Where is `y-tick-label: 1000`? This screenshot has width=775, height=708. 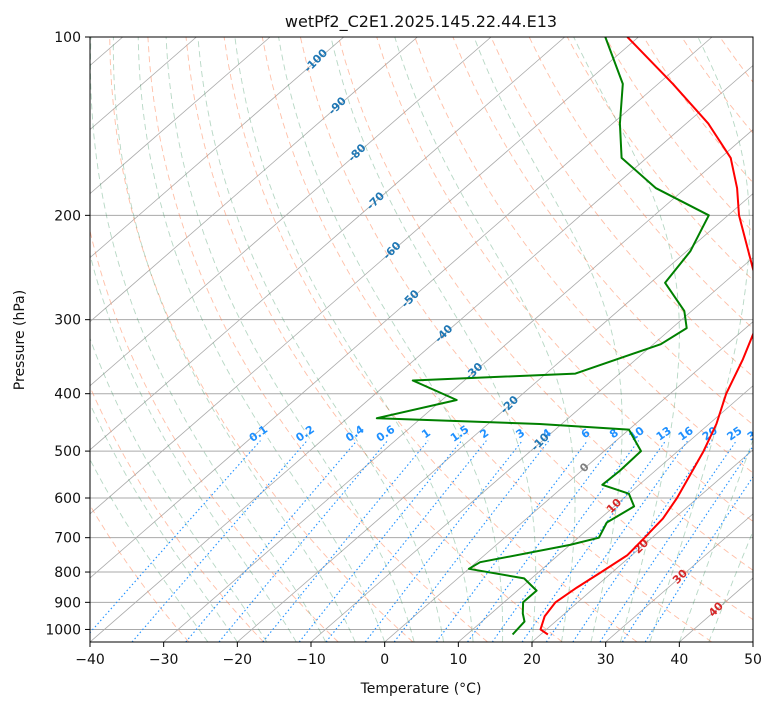 y-tick-label: 1000 is located at coordinates (63, 630).